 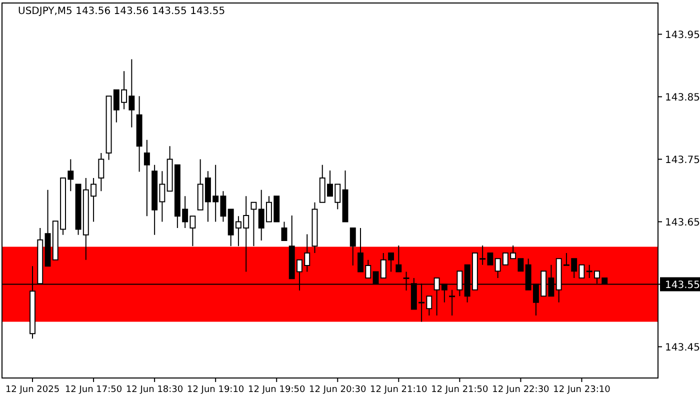 What do you see at coordinates (682, 348) in the screenshot?
I see `y-tick-label: 143.45` at bounding box center [682, 348].